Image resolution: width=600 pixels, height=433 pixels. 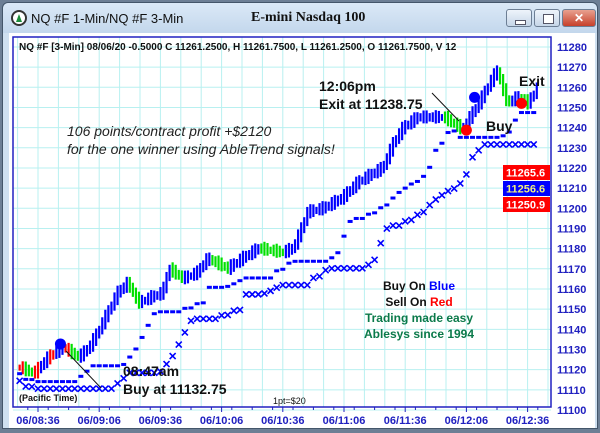 I want to click on y-tick-label: 11180, so click(x=571, y=250).